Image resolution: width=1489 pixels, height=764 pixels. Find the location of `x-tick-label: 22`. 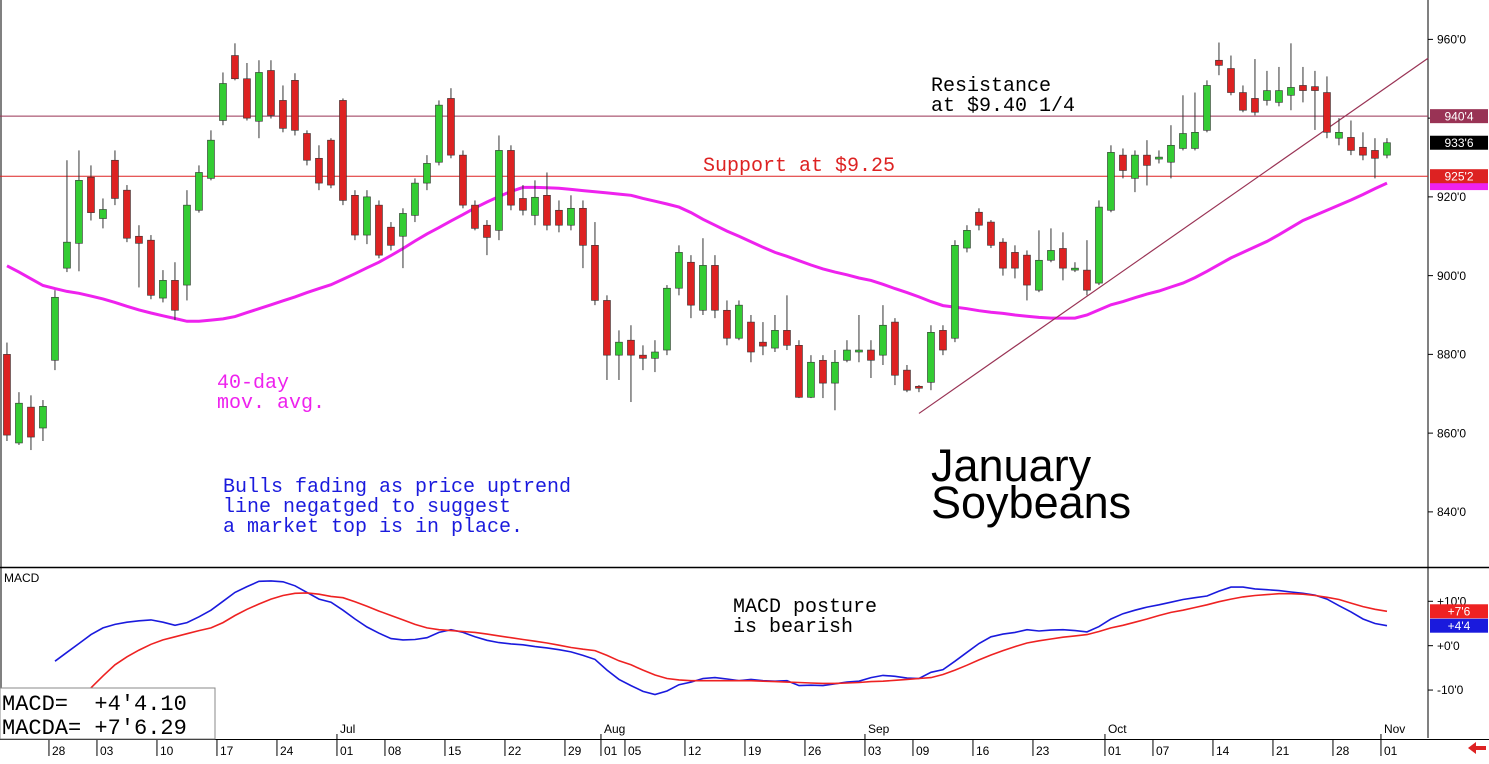

x-tick-label: 22 is located at coordinates (515, 751).